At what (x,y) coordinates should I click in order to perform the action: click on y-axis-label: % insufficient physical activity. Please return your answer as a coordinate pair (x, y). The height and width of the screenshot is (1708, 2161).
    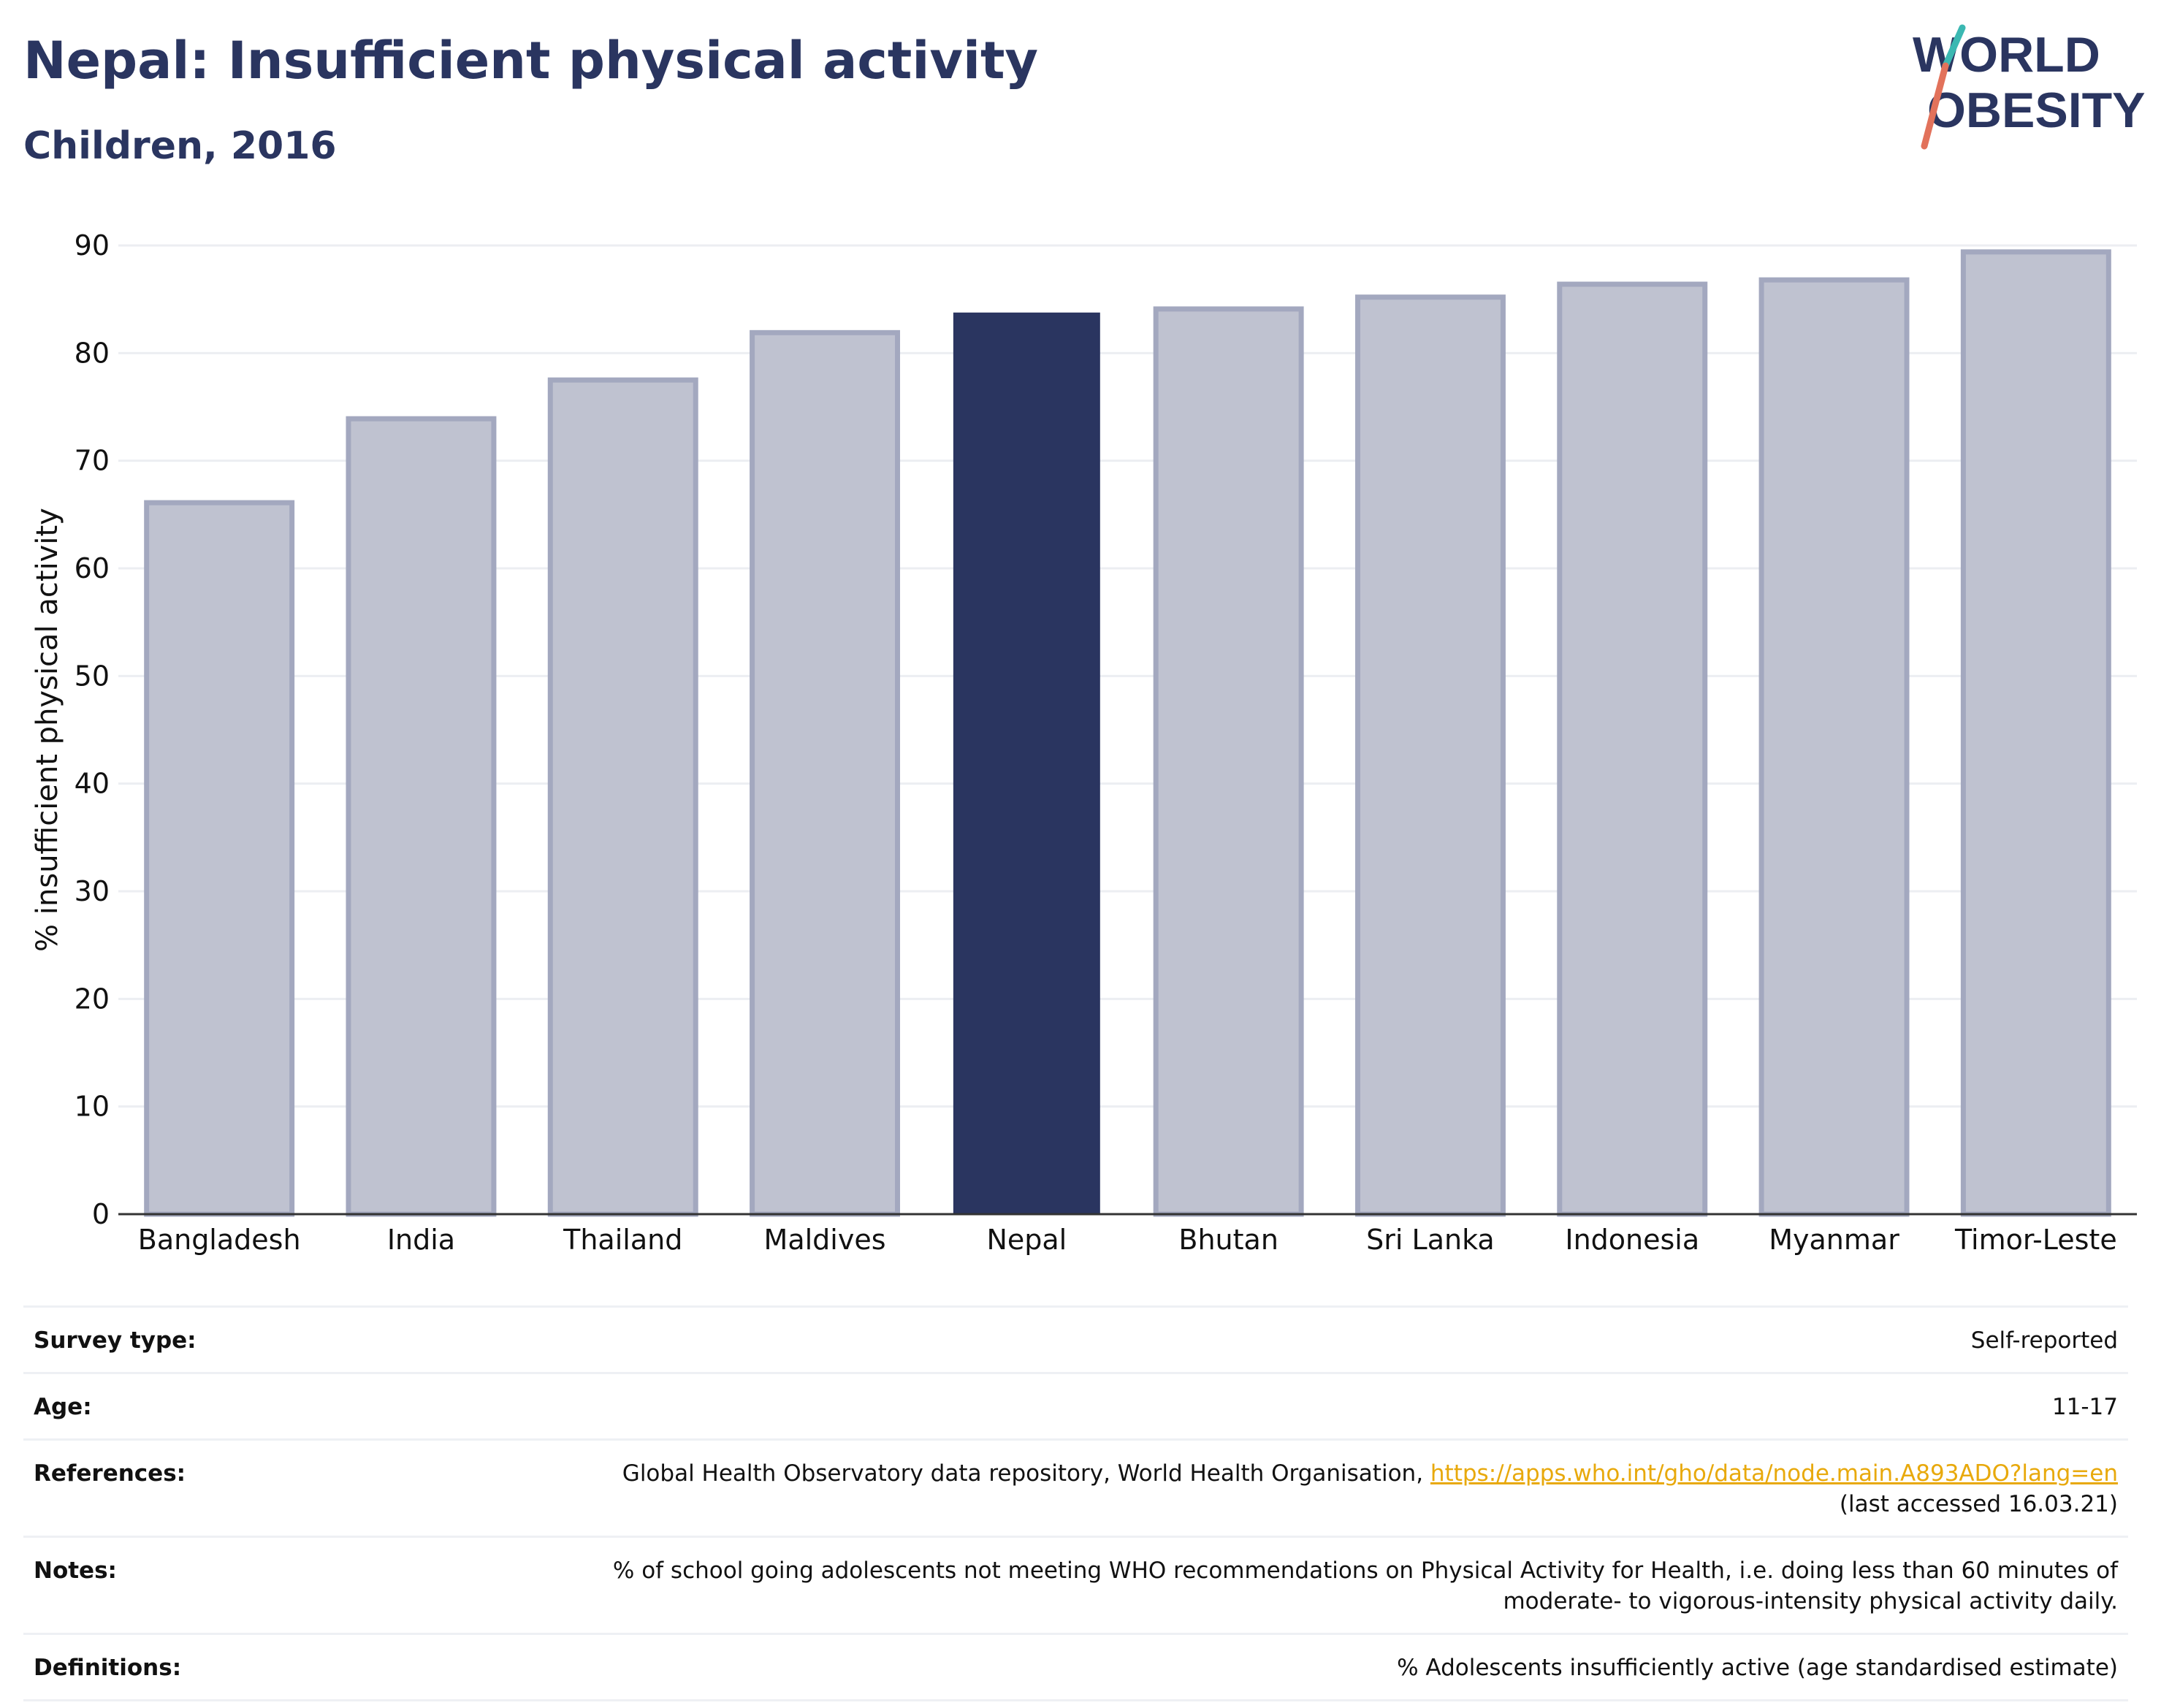
    Looking at the image, I should click on (47, 730).